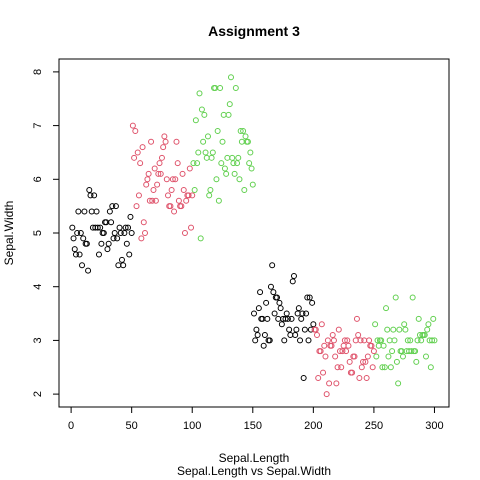 This screenshot has width=480, height=480. I want to click on y-tick-label: 2, so click(38, 394).